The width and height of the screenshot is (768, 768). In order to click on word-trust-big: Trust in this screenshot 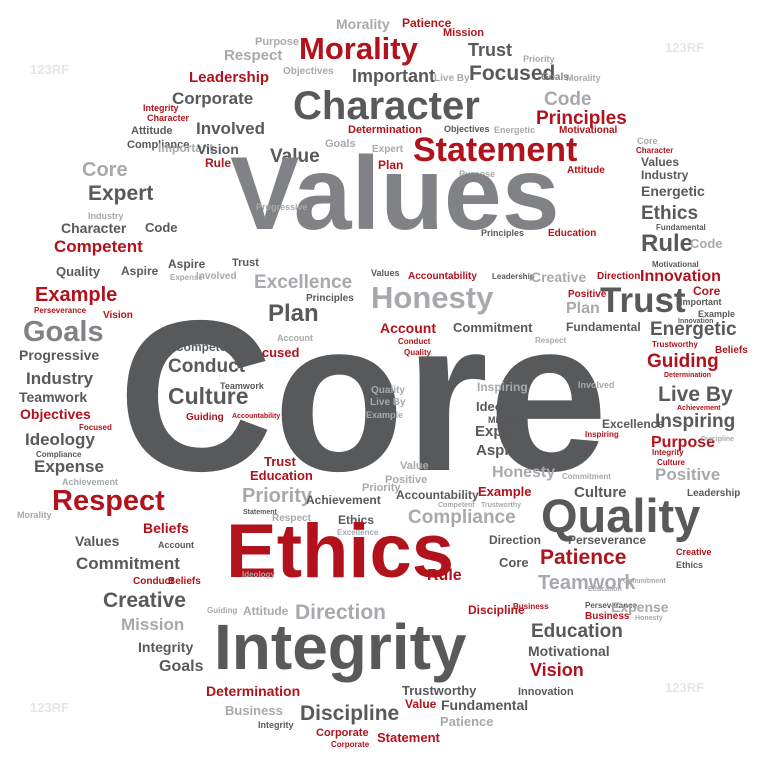, I will do `click(643, 300)`.